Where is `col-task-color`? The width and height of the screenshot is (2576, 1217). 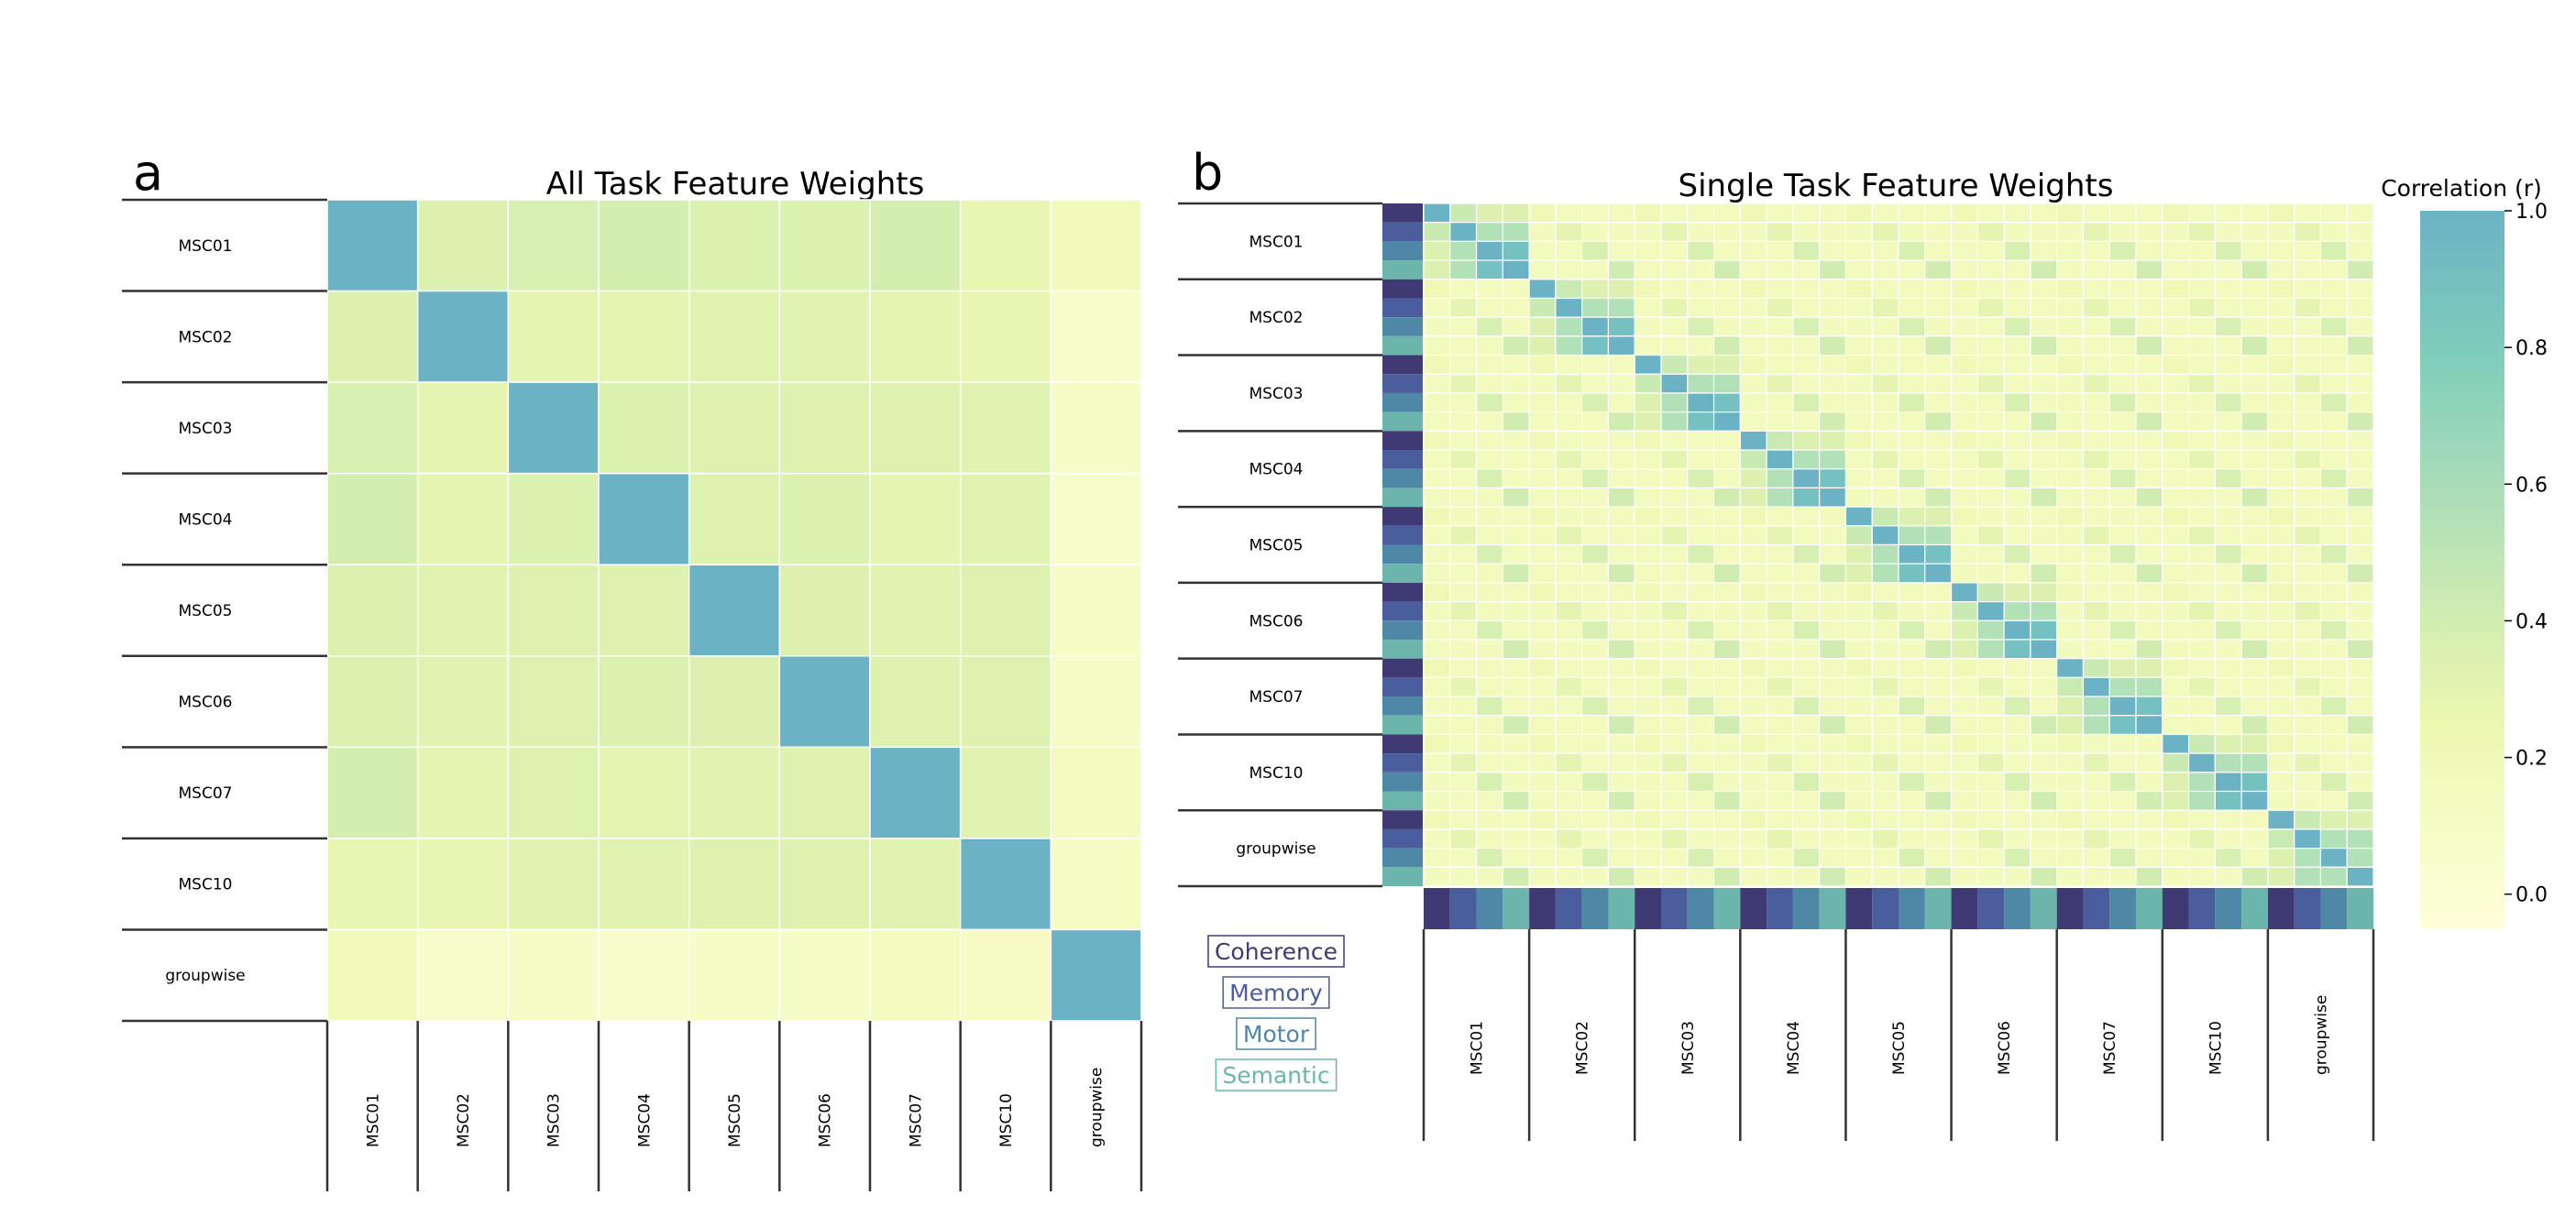 col-task-color is located at coordinates (1859, 908).